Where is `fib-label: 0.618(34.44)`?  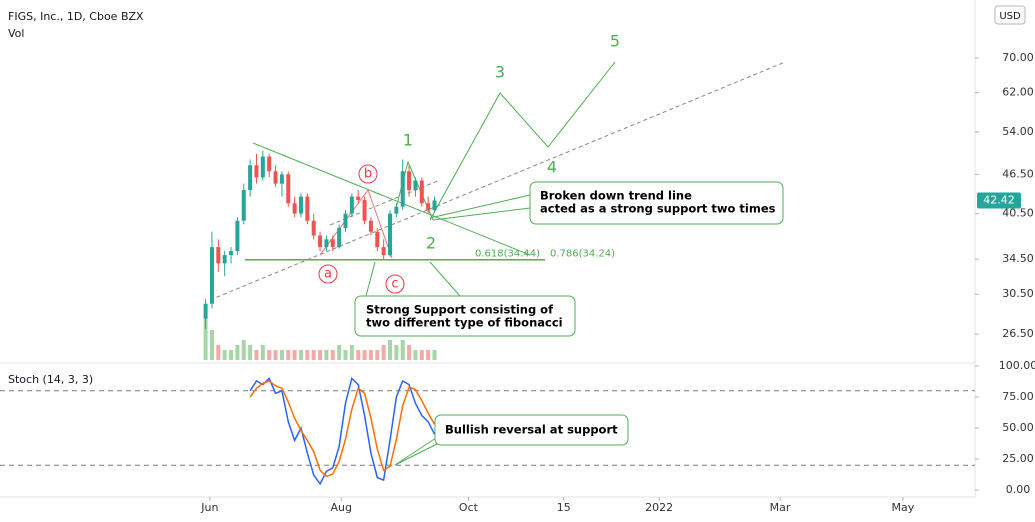 fib-label: 0.618(34.44) is located at coordinates (507, 254).